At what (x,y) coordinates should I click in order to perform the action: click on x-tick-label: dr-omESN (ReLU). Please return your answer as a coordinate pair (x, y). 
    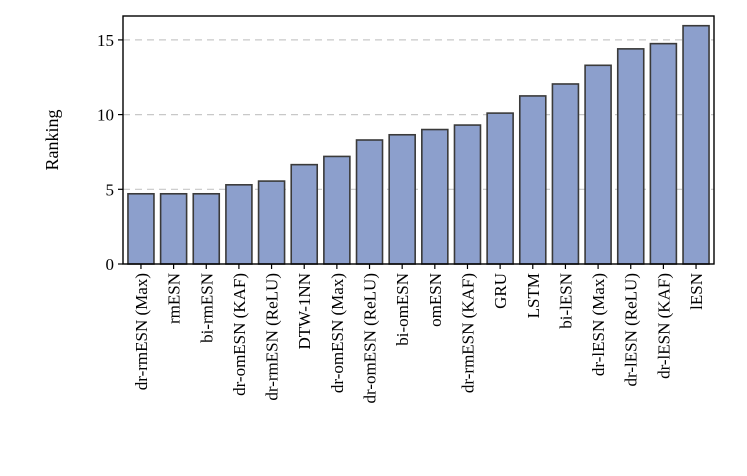
    Looking at the image, I should click on (370, 338).